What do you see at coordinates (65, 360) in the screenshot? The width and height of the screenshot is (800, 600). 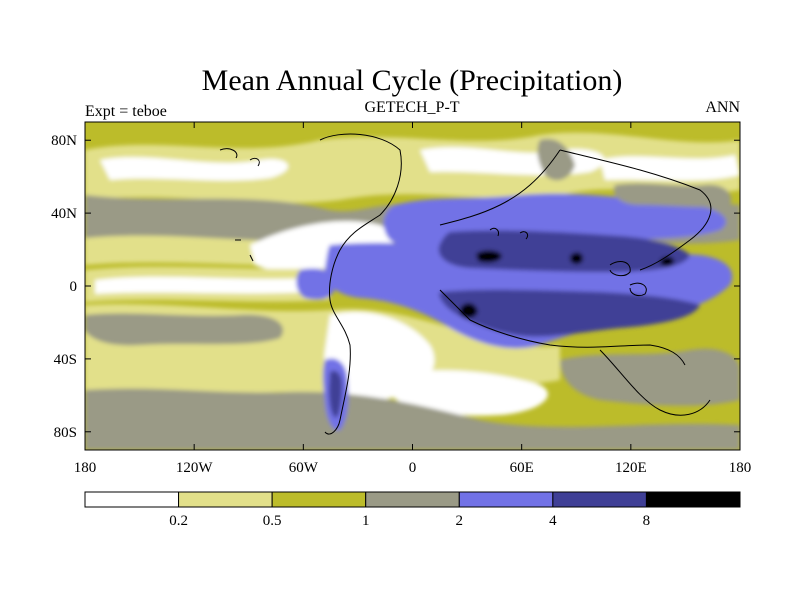 I see `lat-tick-label: 40S` at bounding box center [65, 360].